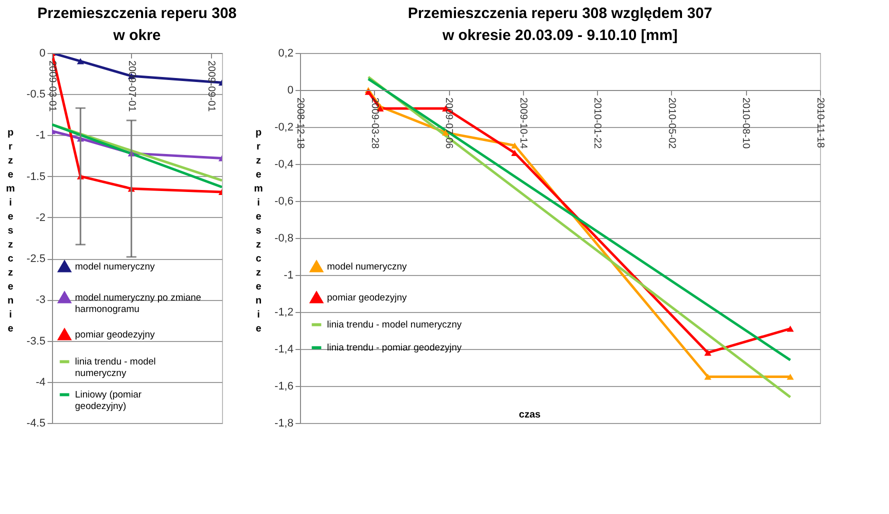 Image resolution: width=889 pixels, height=514 pixels. Describe the element at coordinates (597, 124) in the screenshot. I see `x-tick-label: 2010-01-22` at that location.